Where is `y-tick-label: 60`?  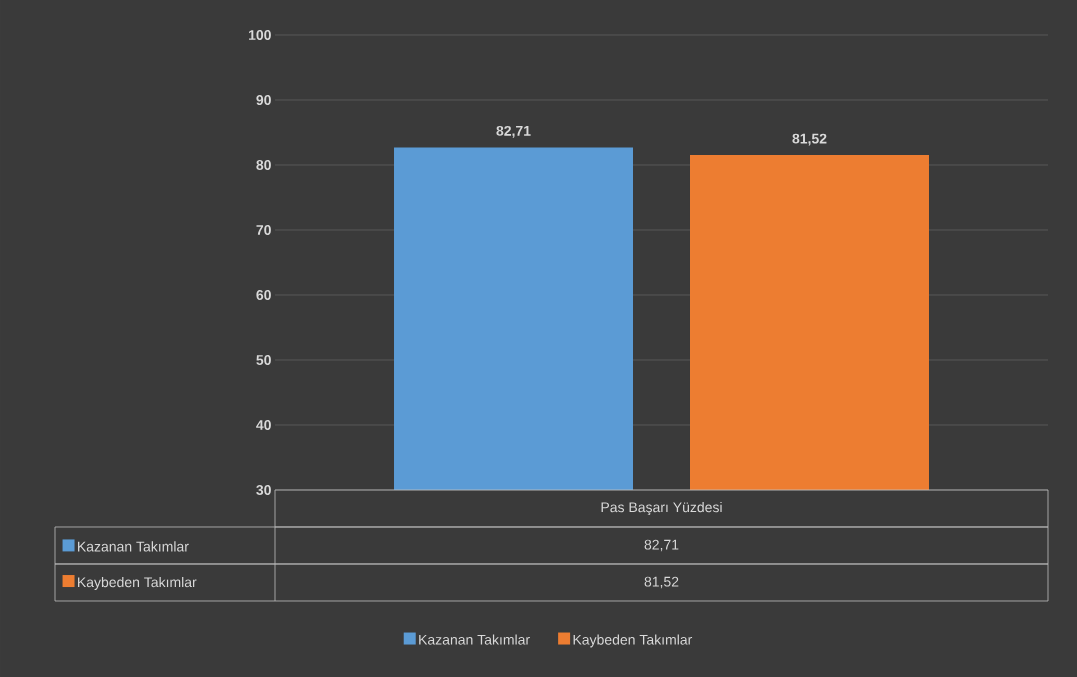
y-tick-label: 60 is located at coordinates (263, 295).